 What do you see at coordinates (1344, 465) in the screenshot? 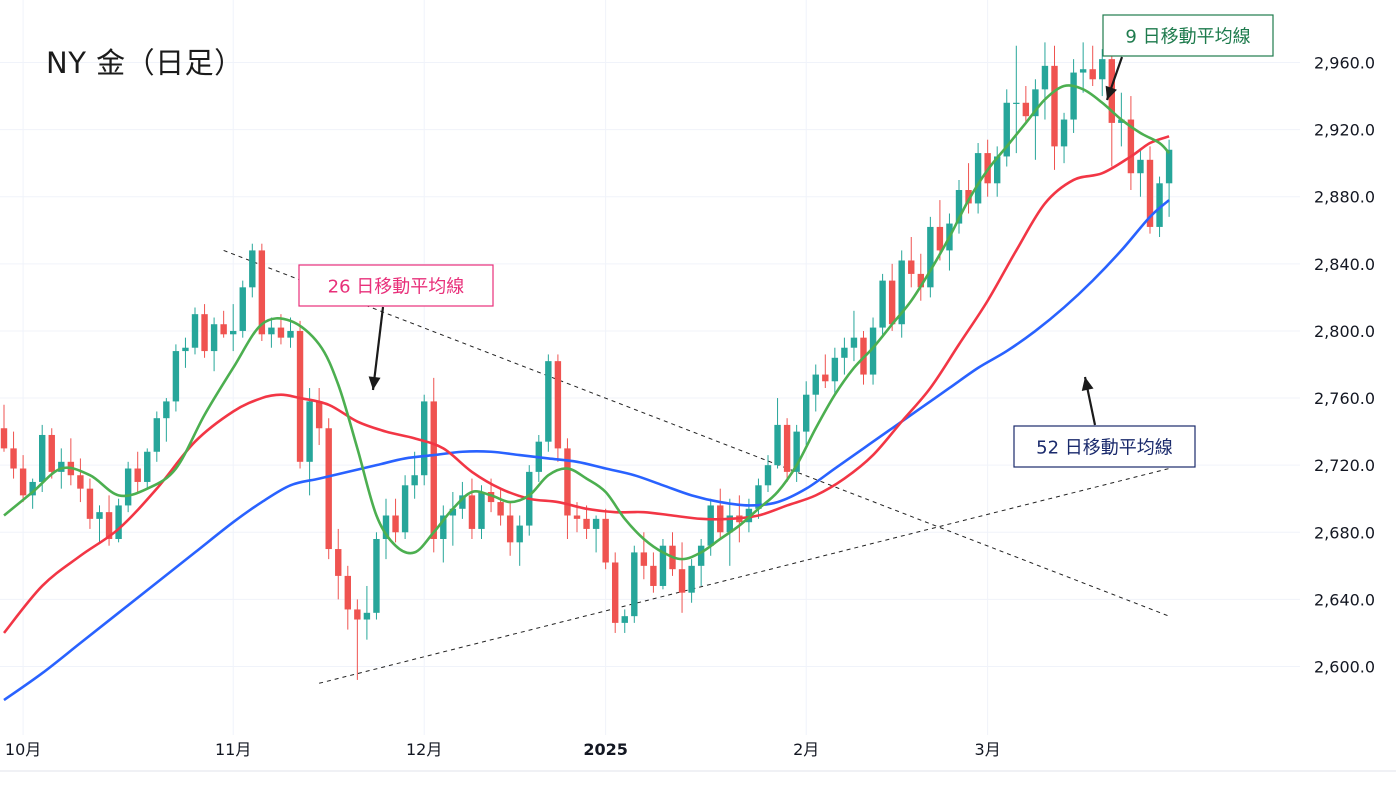
I see `y-tick-label: 2,720.0` at bounding box center [1344, 465].